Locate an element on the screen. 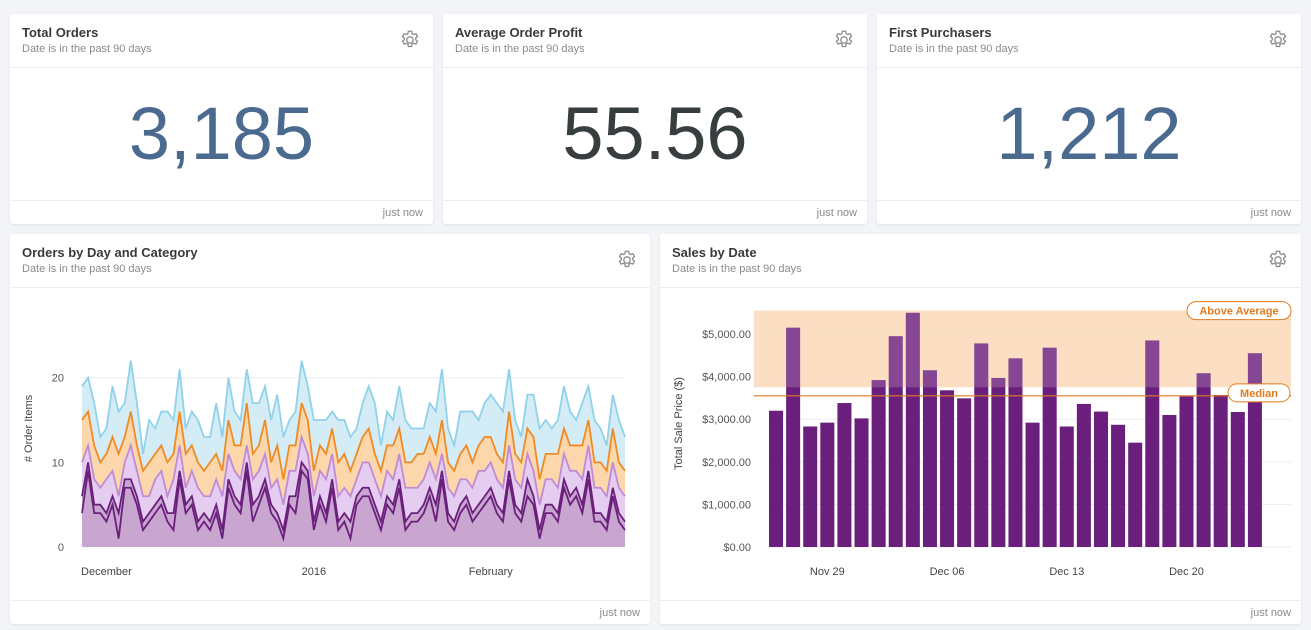  y-tick-label: $3,000.00 is located at coordinates (726, 420).